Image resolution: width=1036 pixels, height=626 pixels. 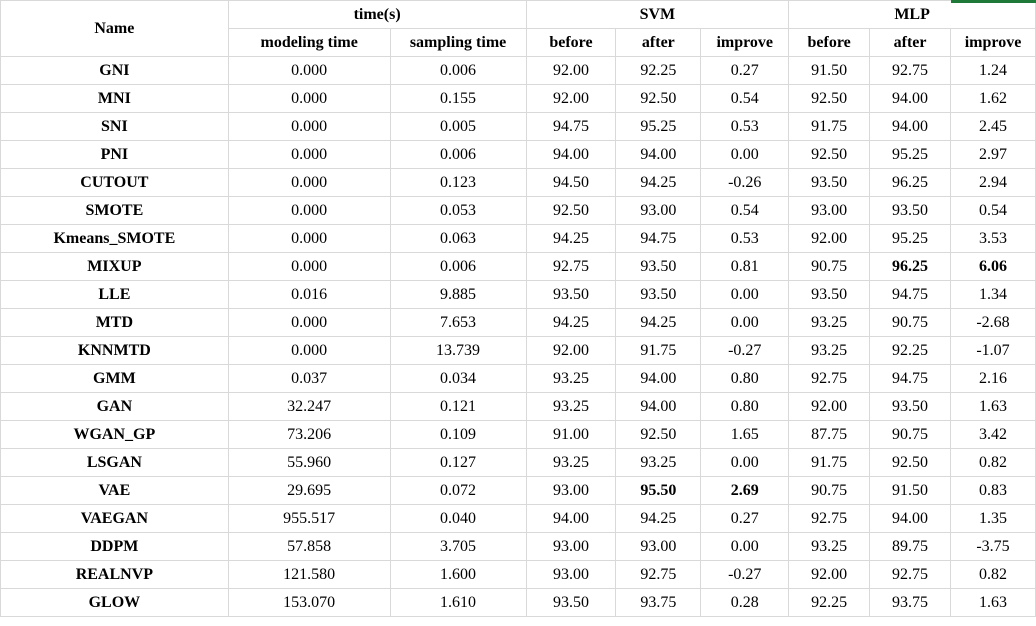 I want to click on header-mlp-after: after, so click(x=910, y=42).